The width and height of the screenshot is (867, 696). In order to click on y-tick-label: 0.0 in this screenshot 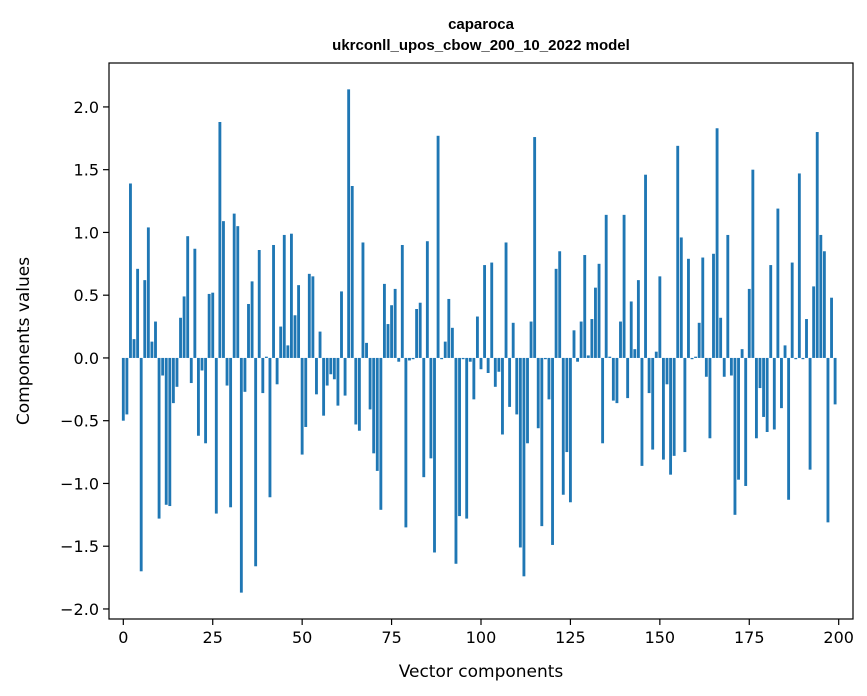, I will do `click(86, 358)`.